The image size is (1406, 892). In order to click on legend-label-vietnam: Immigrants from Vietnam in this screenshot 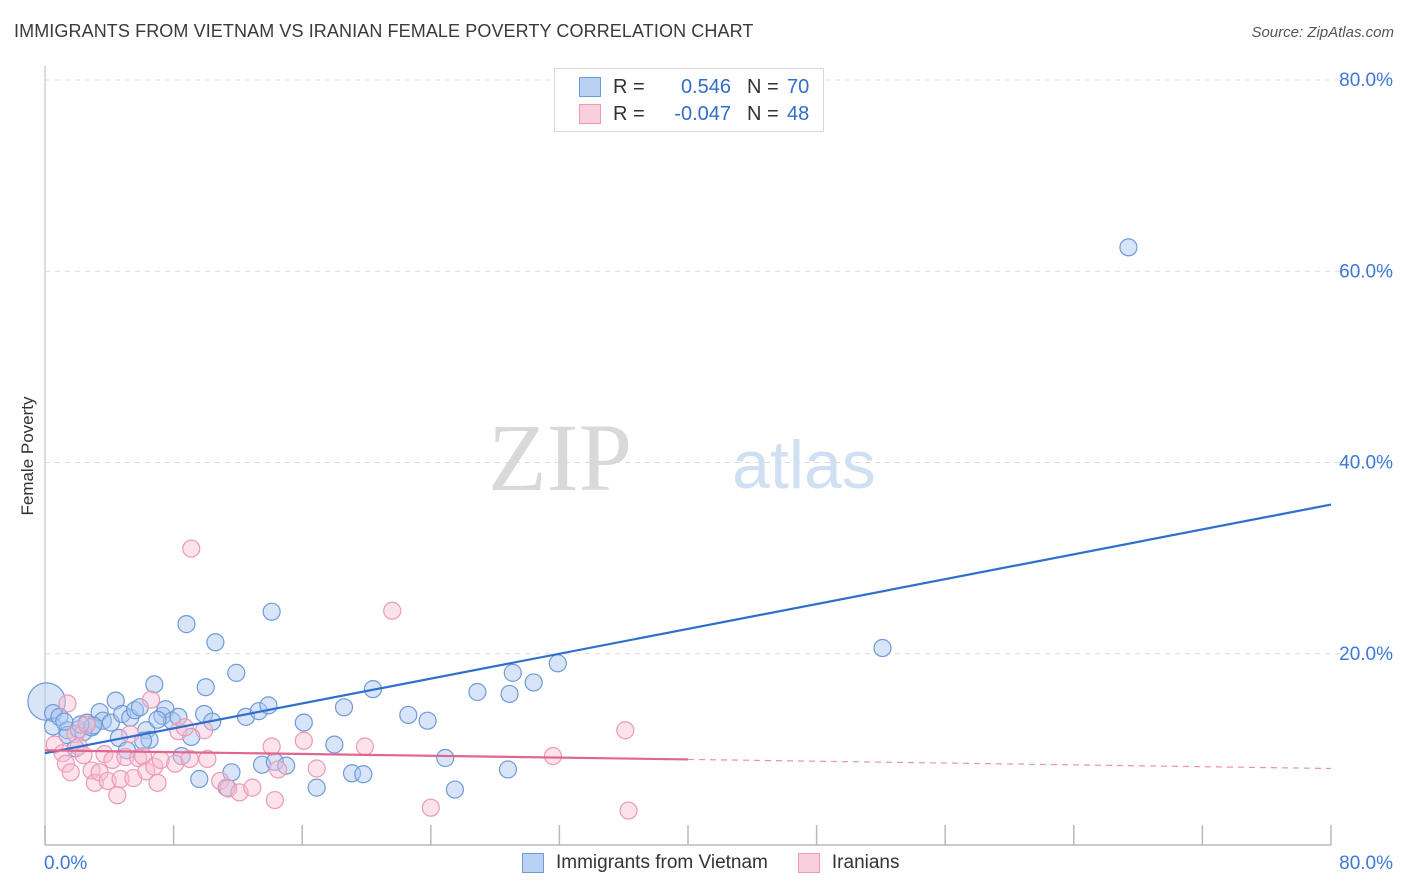, I will do `click(662, 862)`.